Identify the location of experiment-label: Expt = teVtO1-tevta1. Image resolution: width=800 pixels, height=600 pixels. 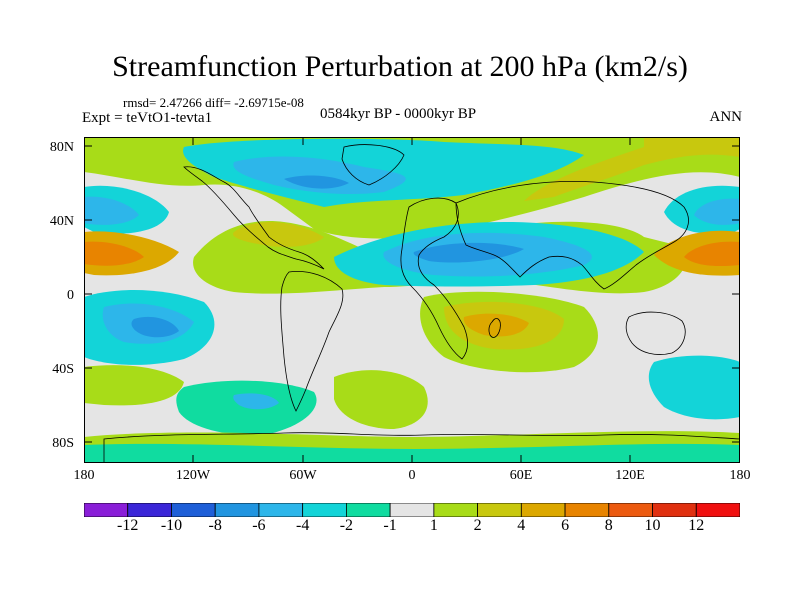
(147, 118).